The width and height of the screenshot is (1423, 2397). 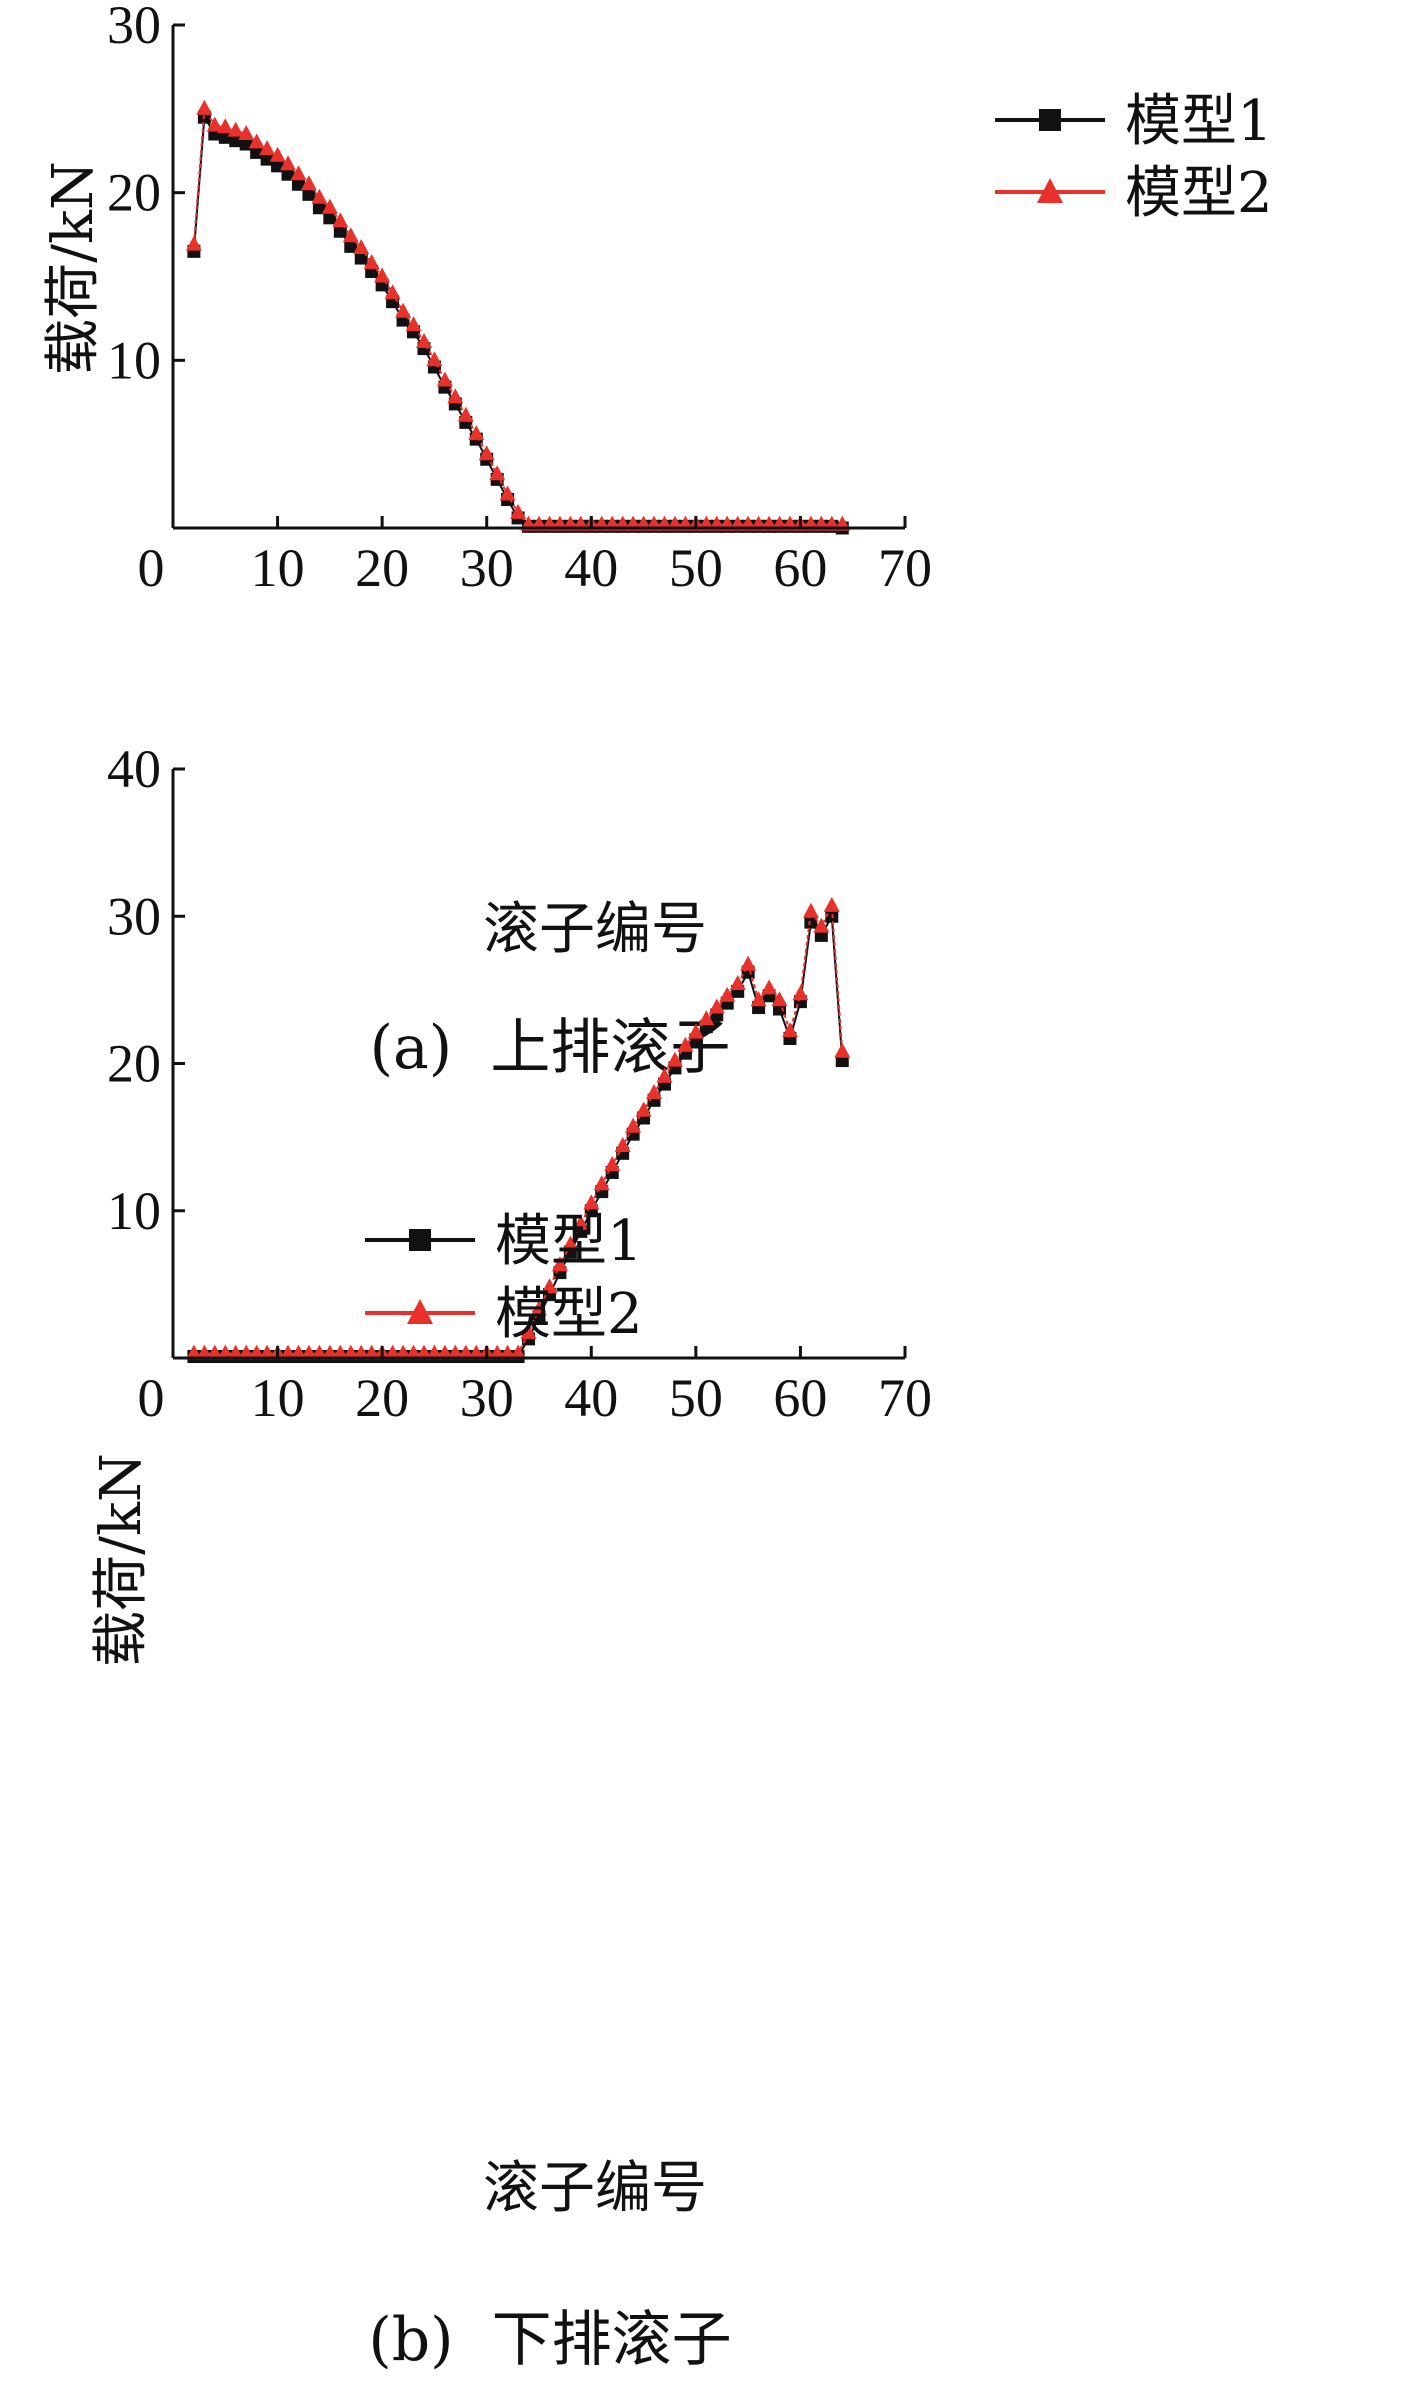 What do you see at coordinates (591, 568) in the screenshot?
I see `chart-a-x-tick-label: 40` at bounding box center [591, 568].